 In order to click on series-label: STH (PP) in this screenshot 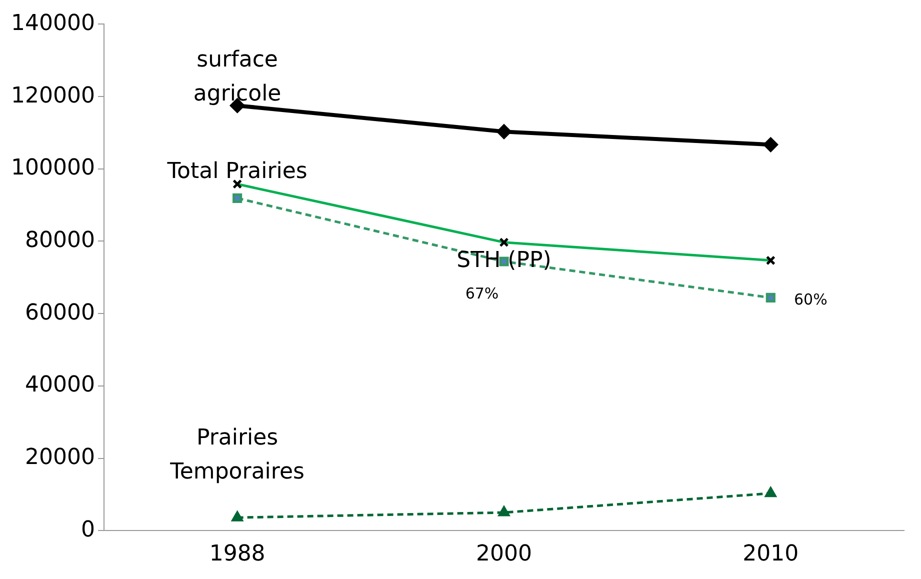, I will do `click(504, 261)`.